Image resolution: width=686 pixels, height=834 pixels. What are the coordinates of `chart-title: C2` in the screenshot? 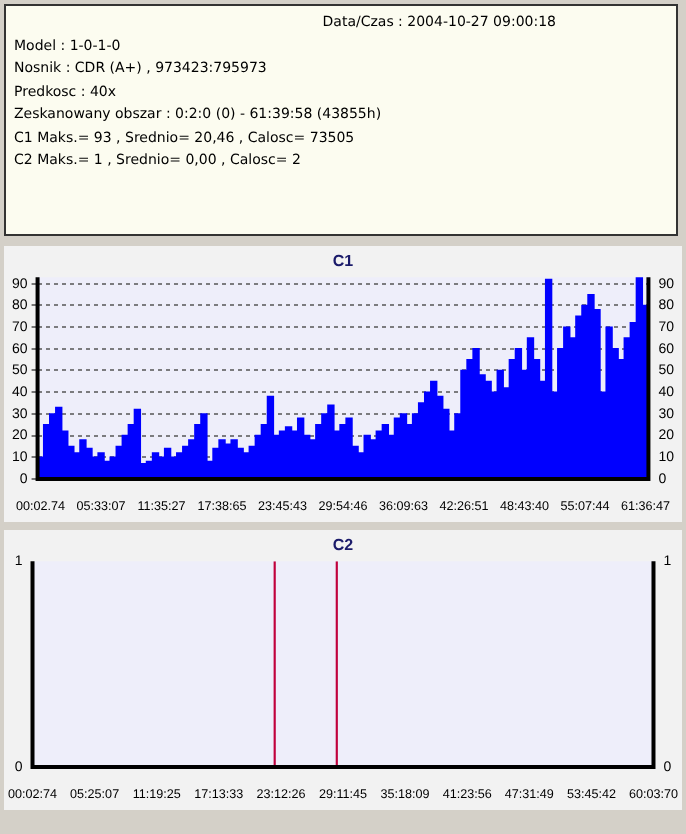 It's located at (343, 545).